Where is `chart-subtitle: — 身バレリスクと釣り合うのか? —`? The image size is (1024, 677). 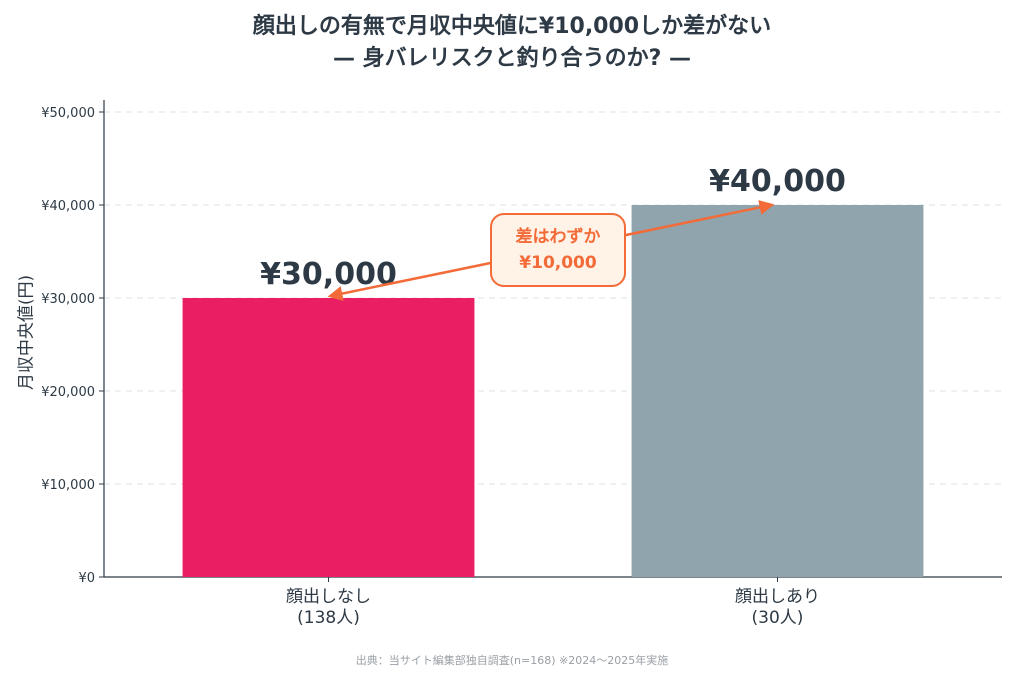
chart-subtitle: — 身バレリスクと釣り合うのか? — is located at coordinates (512, 58).